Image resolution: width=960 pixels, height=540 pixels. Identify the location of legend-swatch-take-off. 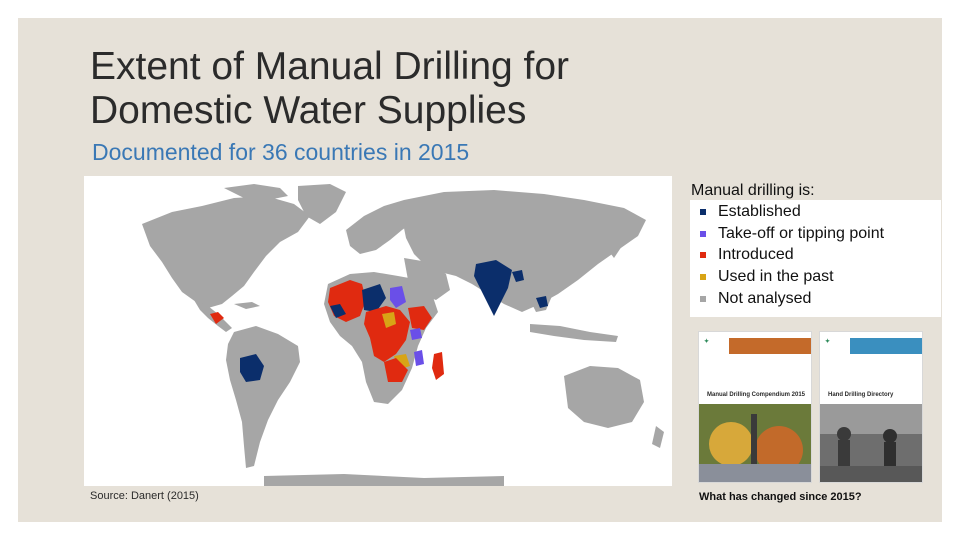
(703, 234).